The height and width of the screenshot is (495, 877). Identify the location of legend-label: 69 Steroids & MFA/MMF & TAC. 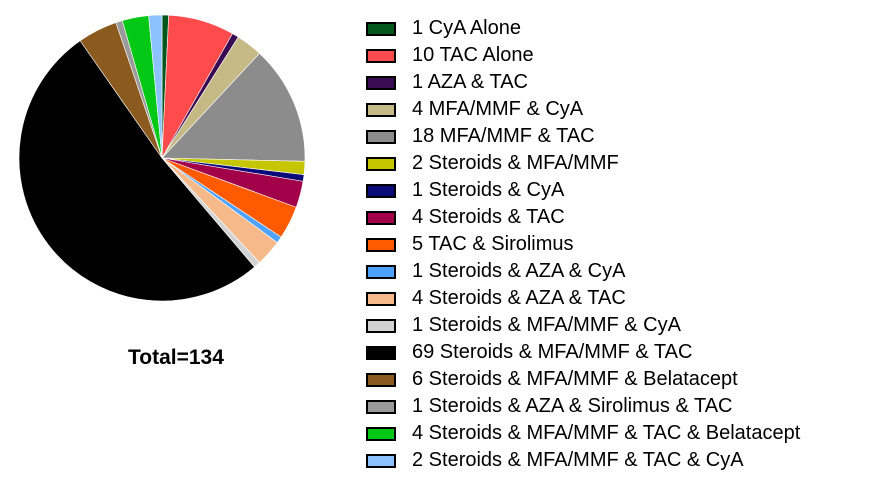
(552, 352).